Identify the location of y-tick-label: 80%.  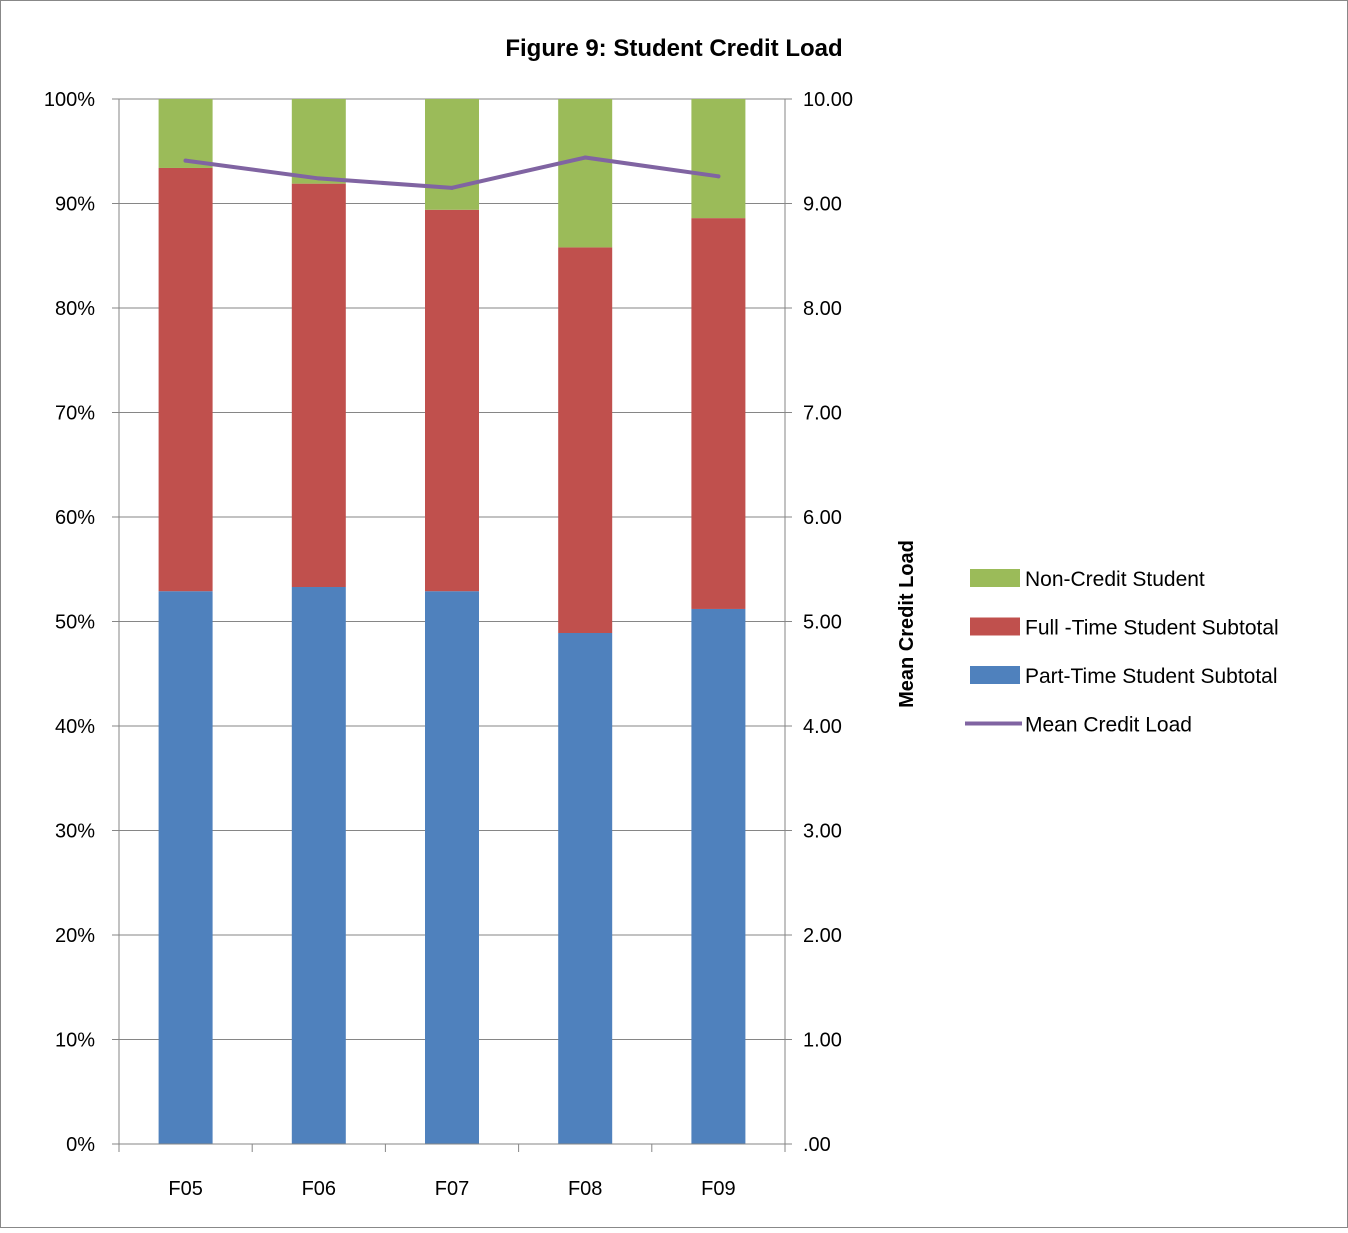
(75, 309).